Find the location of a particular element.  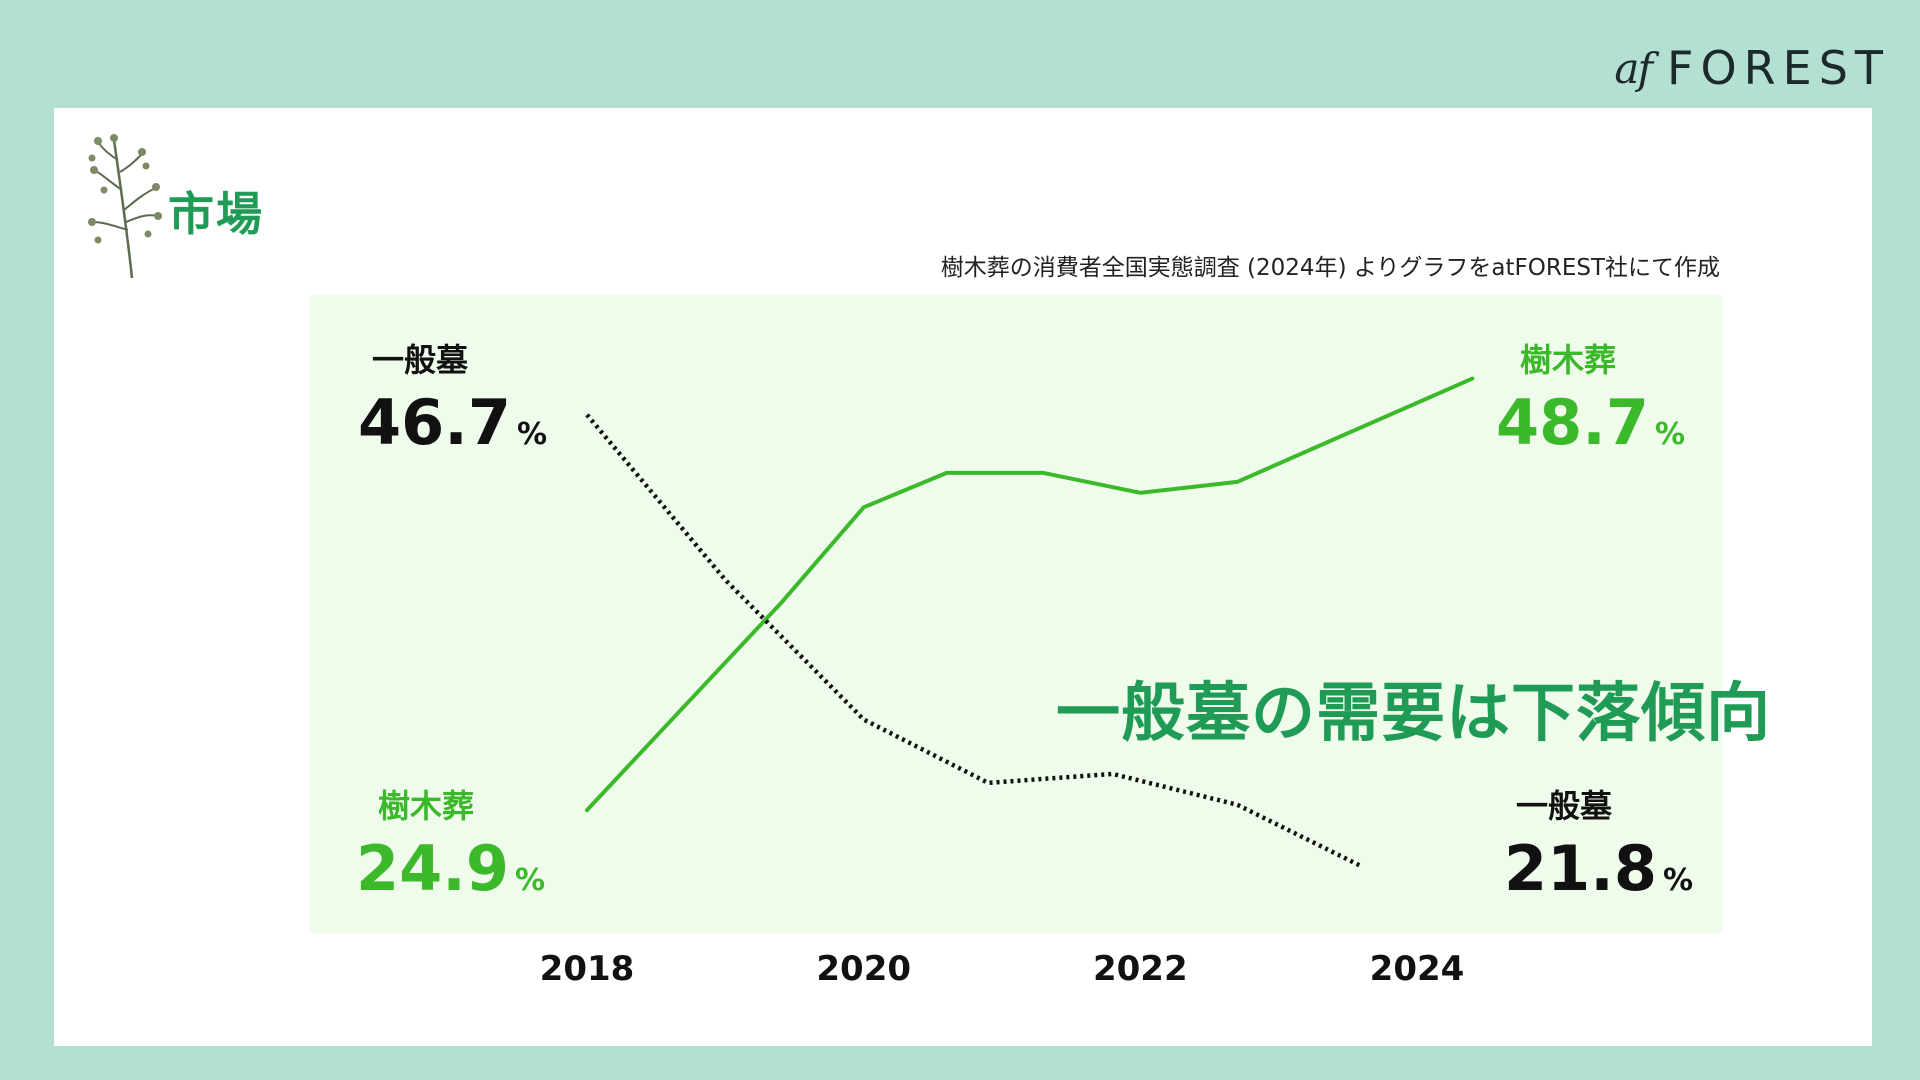

general-end-value: 21.8 is located at coordinates (1580, 868).